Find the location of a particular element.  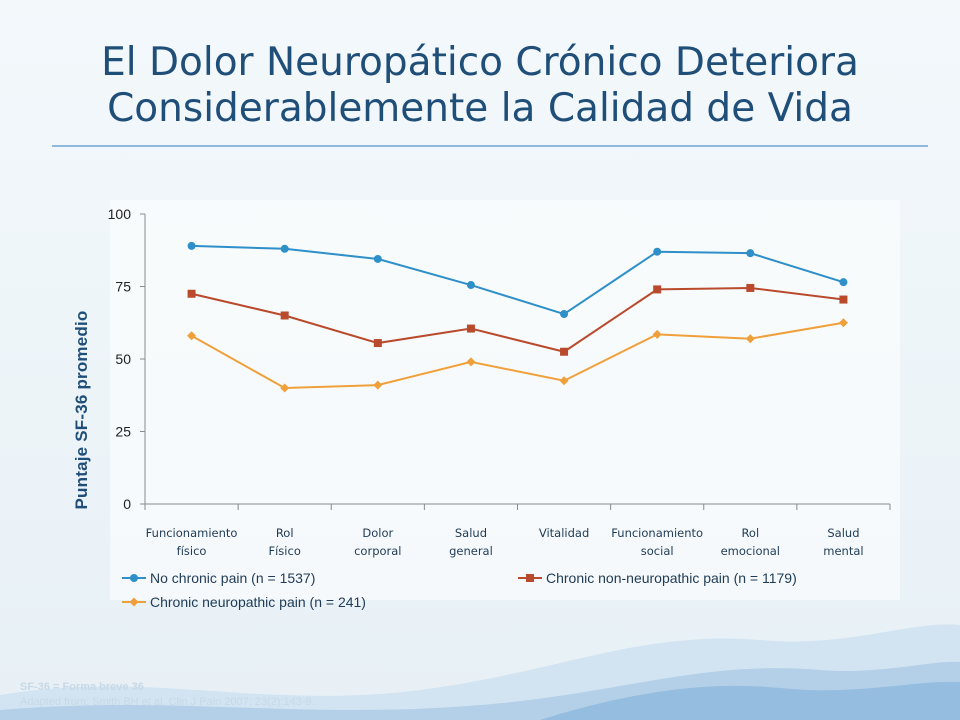

footer-abbreviation: SF-36 = Forma breve 36 is located at coordinates (82, 687).